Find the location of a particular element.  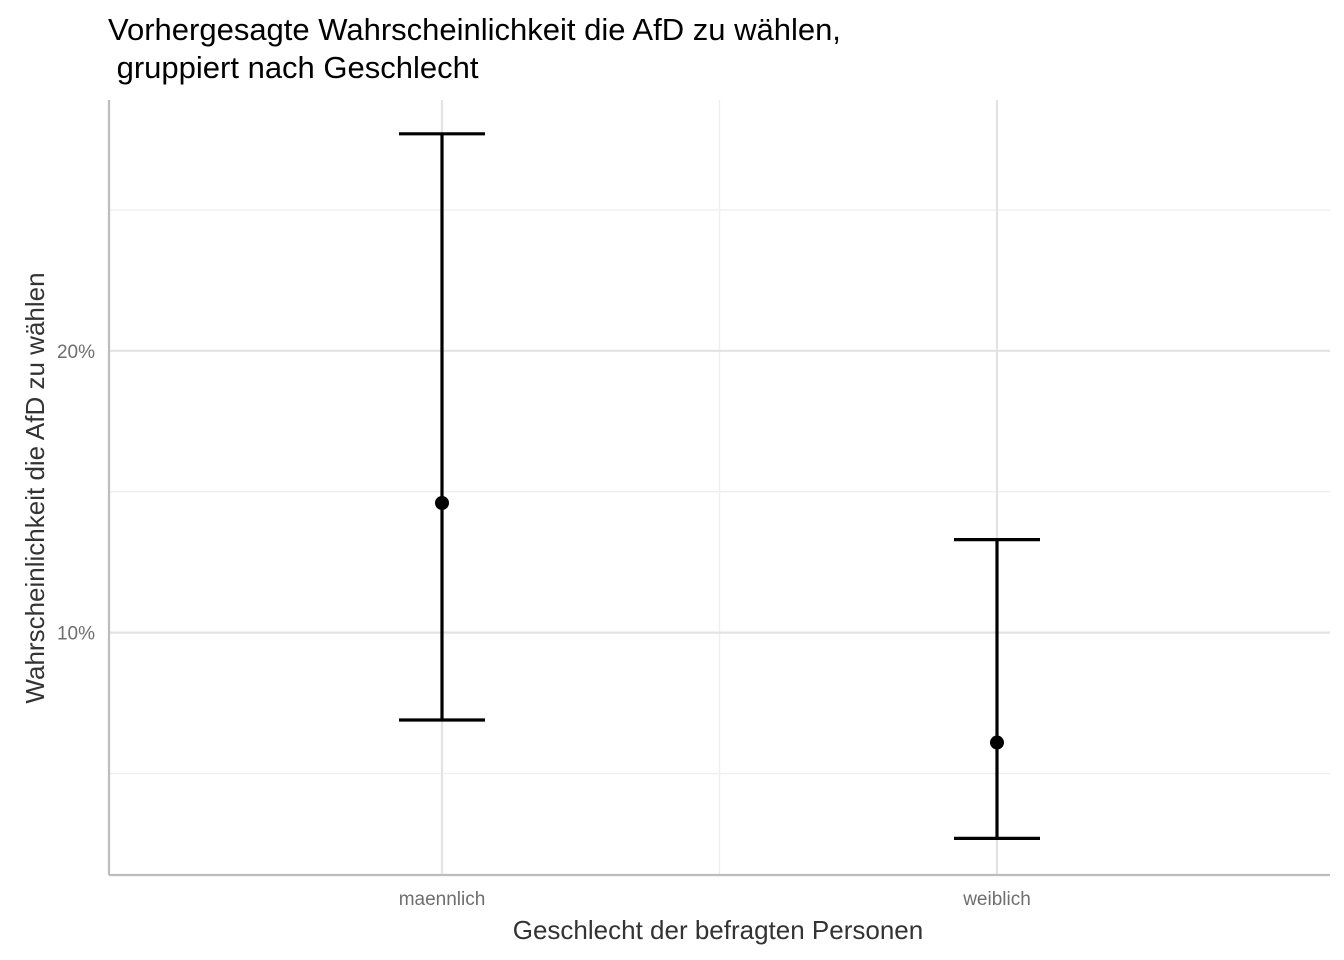

errorbar-weiblich is located at coordinates (997, 689).